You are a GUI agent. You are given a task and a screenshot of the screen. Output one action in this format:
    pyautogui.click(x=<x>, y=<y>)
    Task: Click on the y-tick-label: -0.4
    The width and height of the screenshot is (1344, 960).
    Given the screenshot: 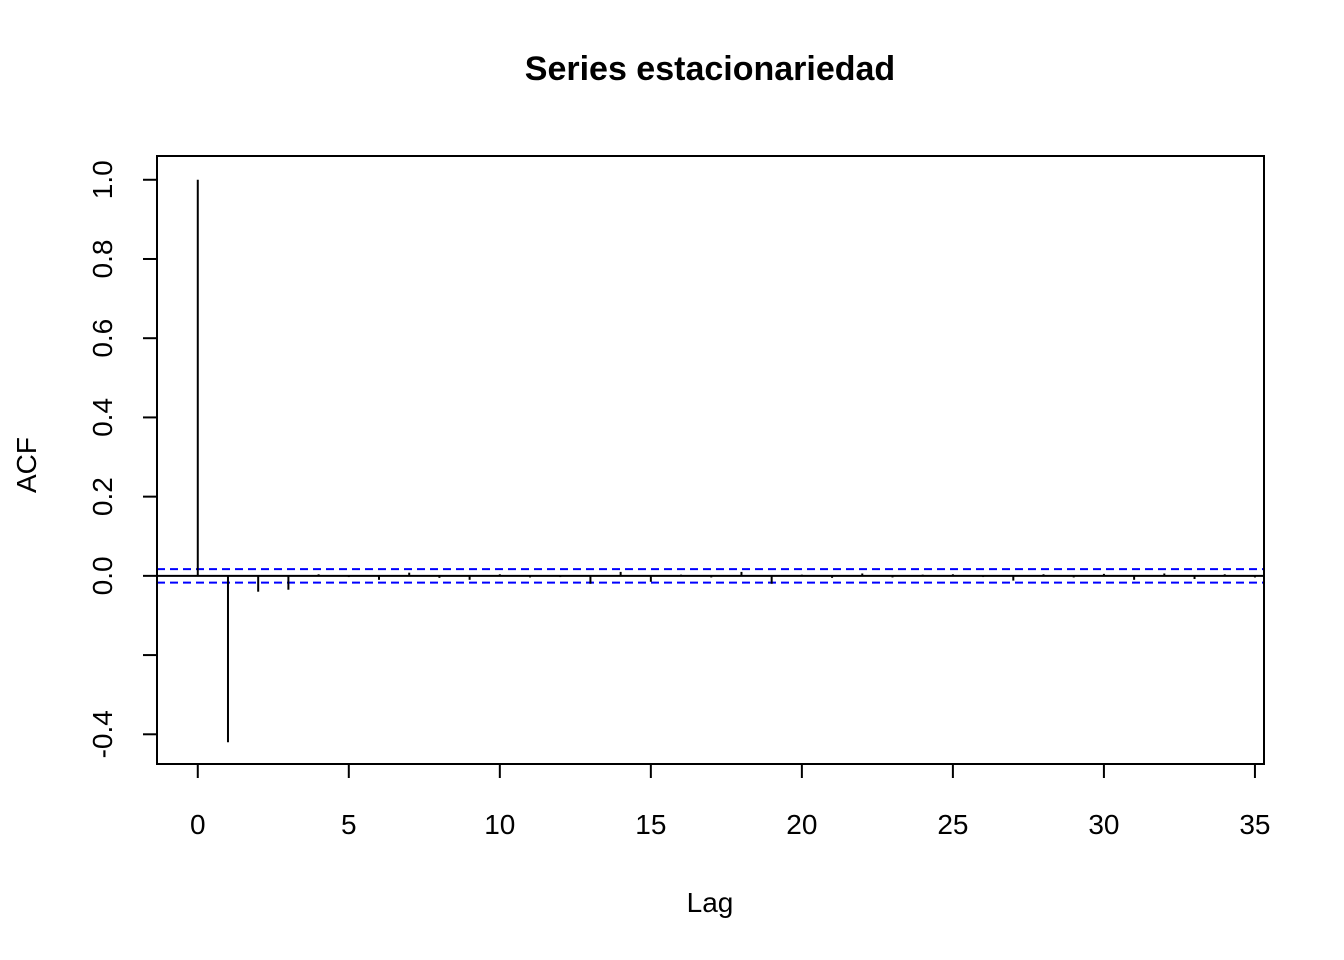 What is the action you would take?
    pyautogui.click(x=102, y=734)
    